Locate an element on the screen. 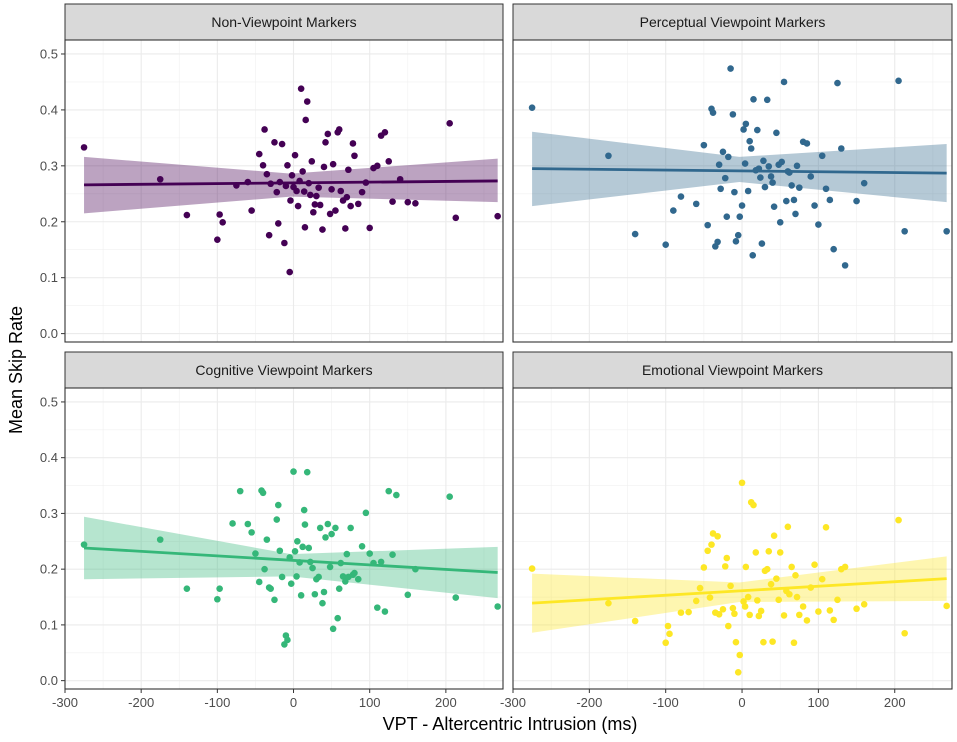 This screenshot has height=742, width=957. y-tick-label: 0.0 is located at coordinates (49, 333).